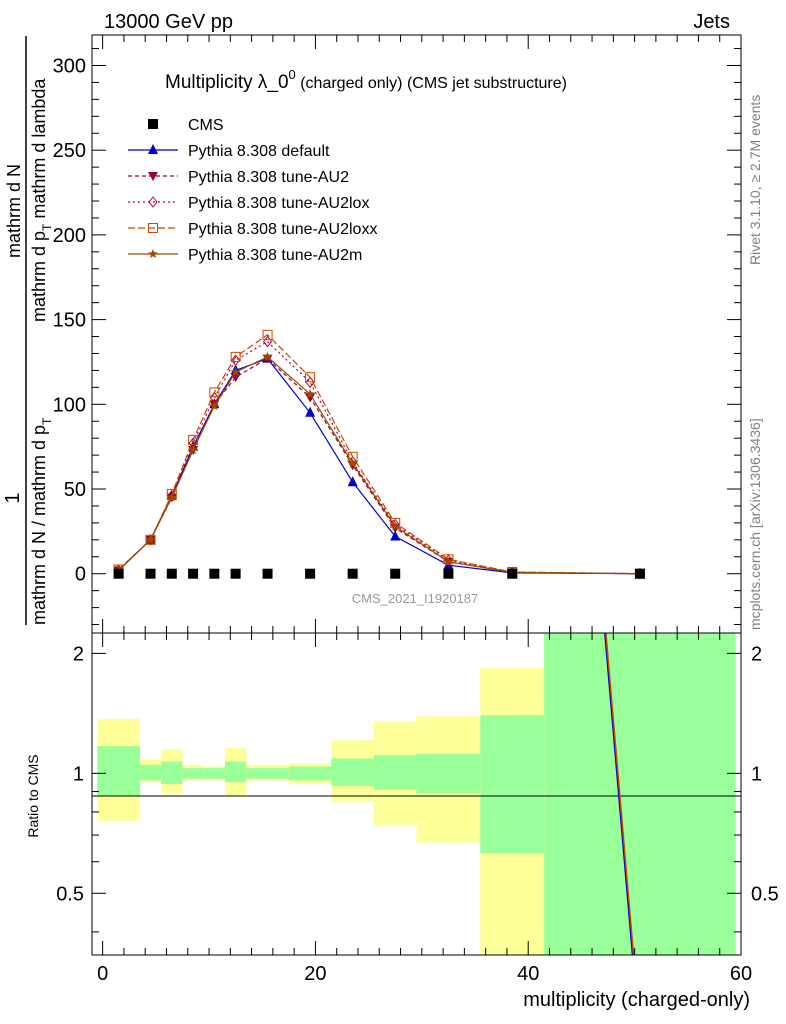  What do you see at coordinates (80, 575) in the screenshot?
I see `y-tick-label: 0` at bounding box center [80, 575].